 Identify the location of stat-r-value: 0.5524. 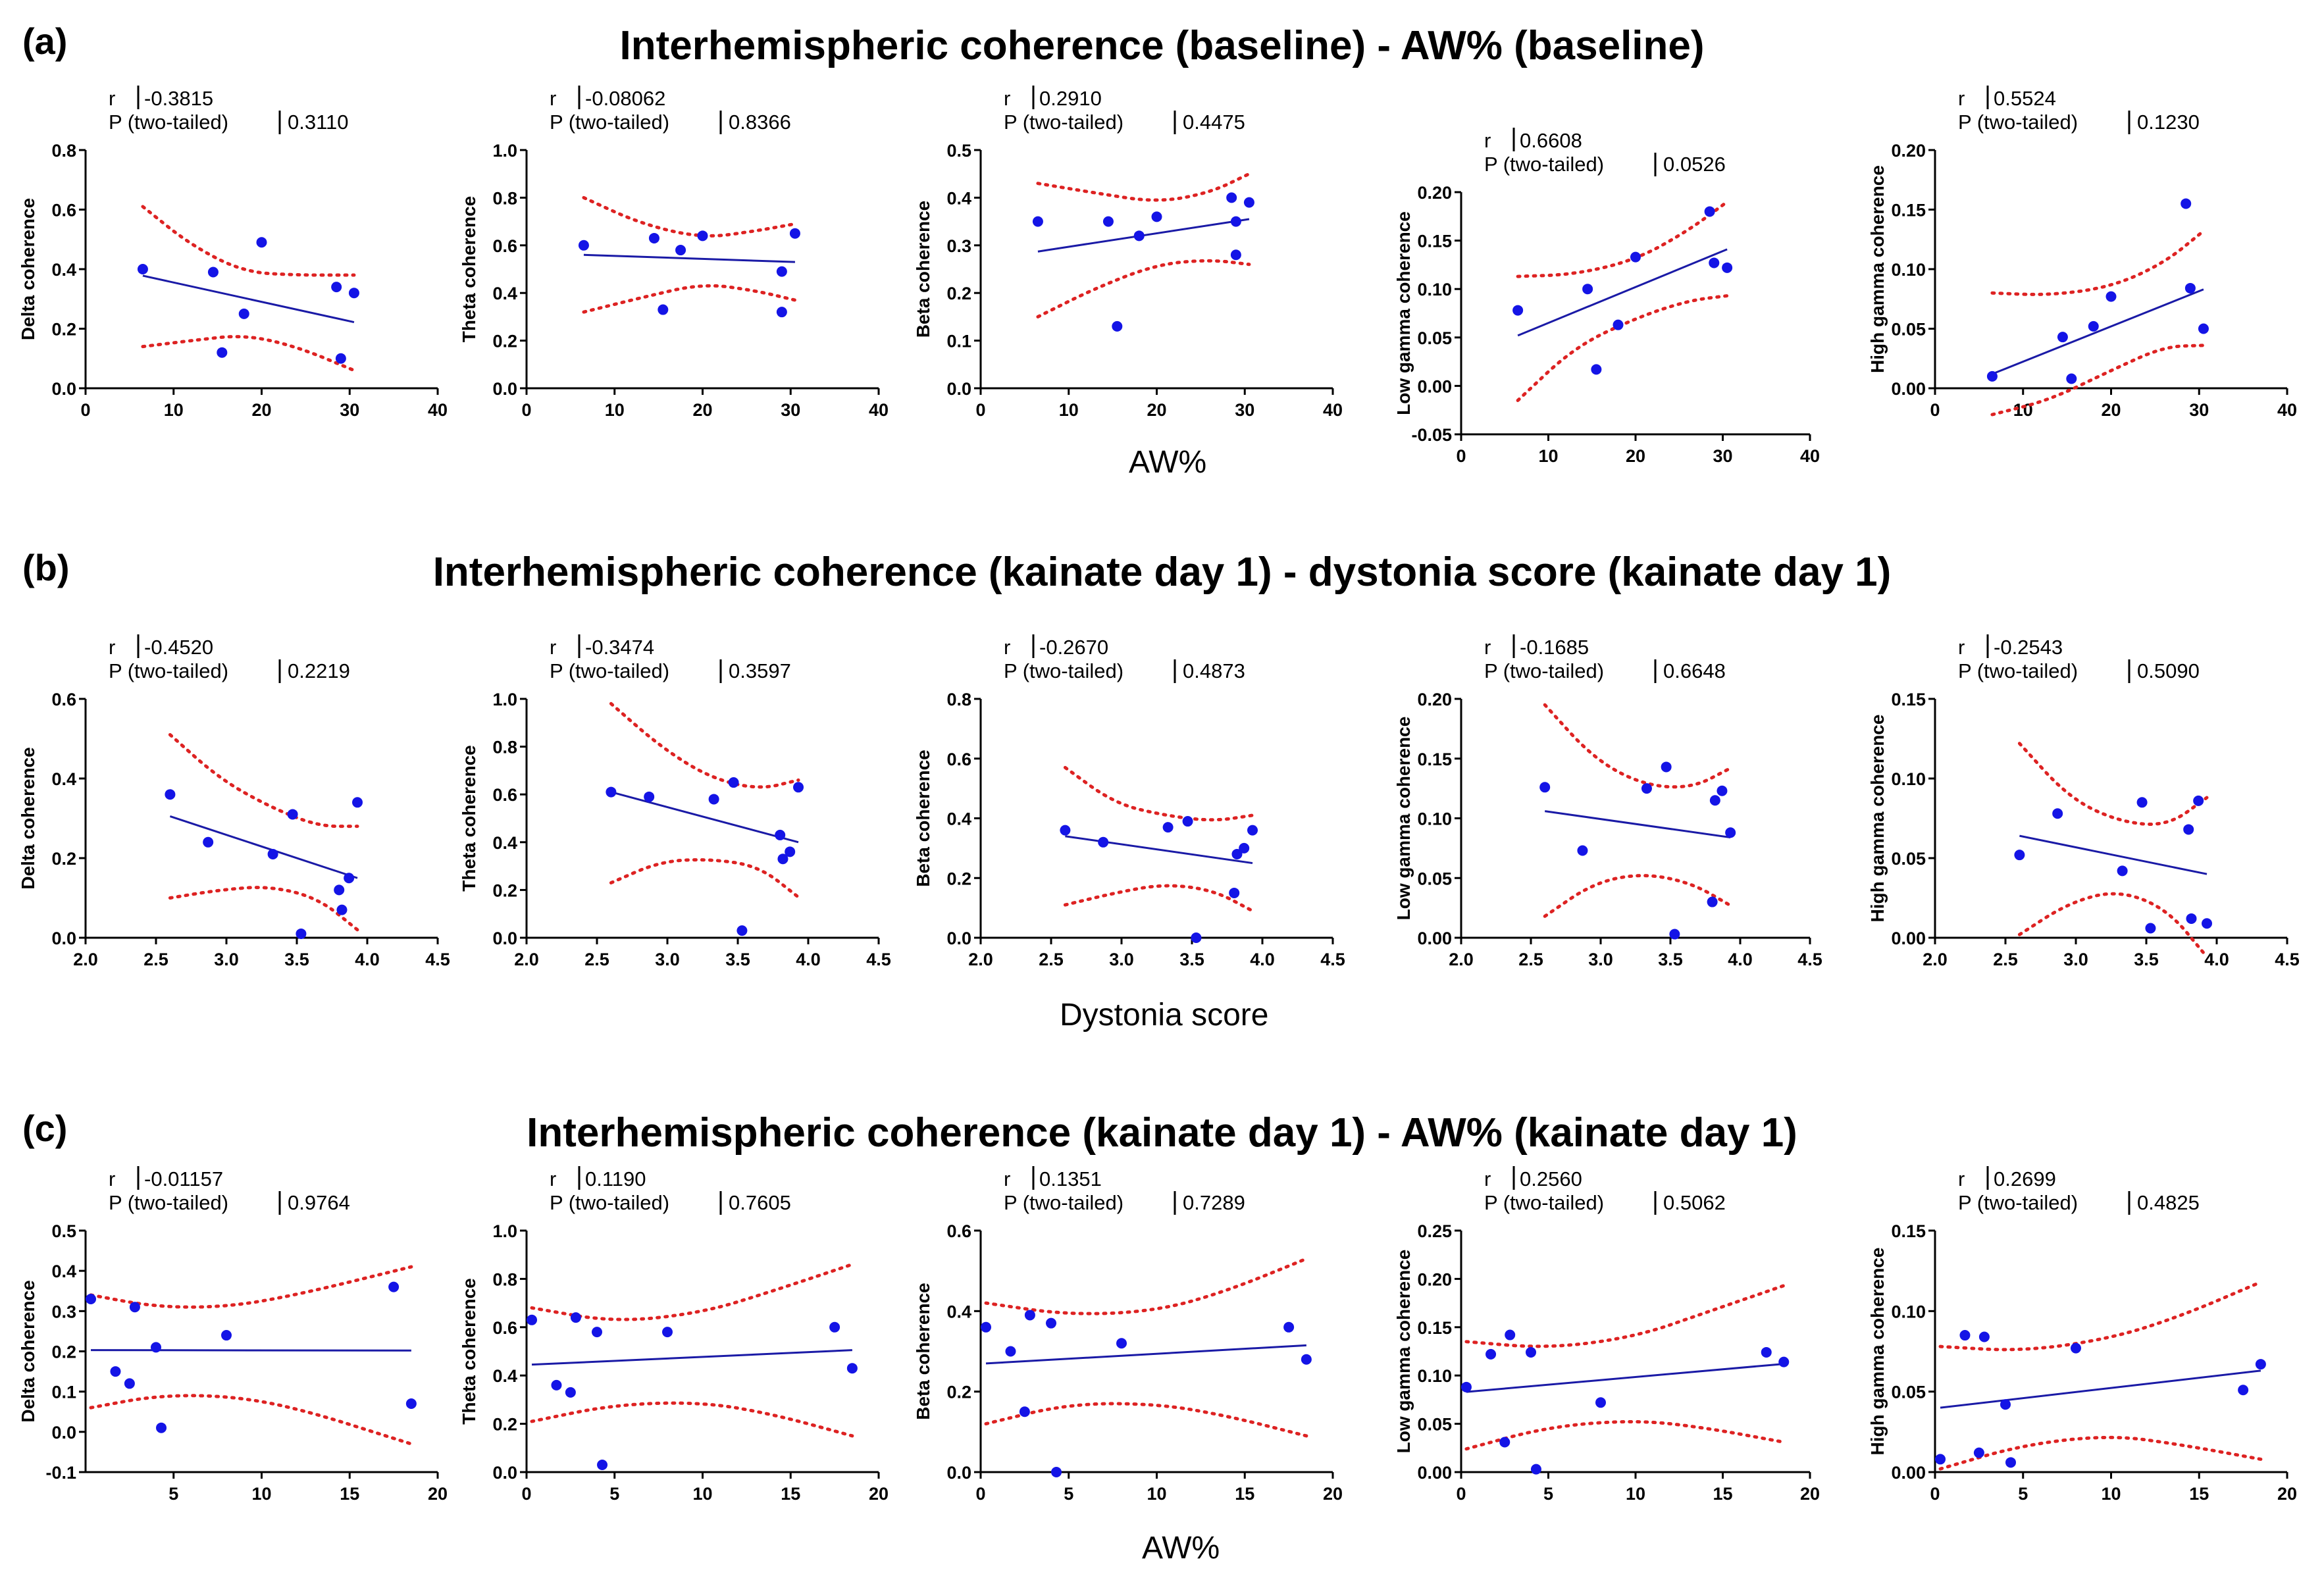
(2025, 98).